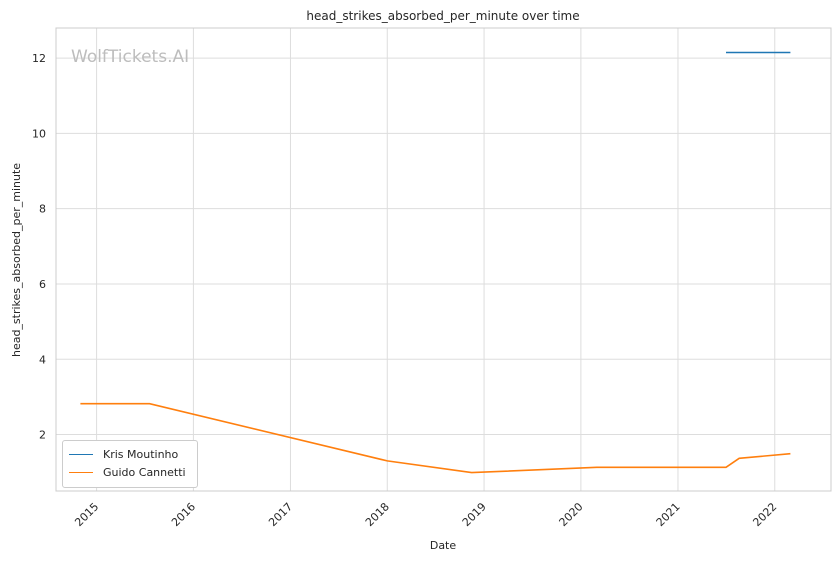  Describe the element at coordinates (183, 514) in the screenshot. I see `x-tick-label: 2016` at that location.